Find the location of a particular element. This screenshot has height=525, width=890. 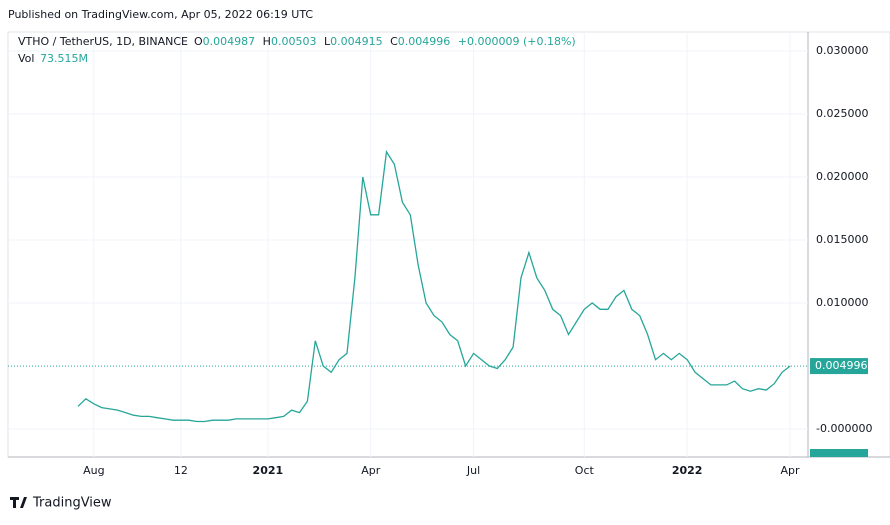

x-tick-label: 2022 is located at coordinates (687, 470).